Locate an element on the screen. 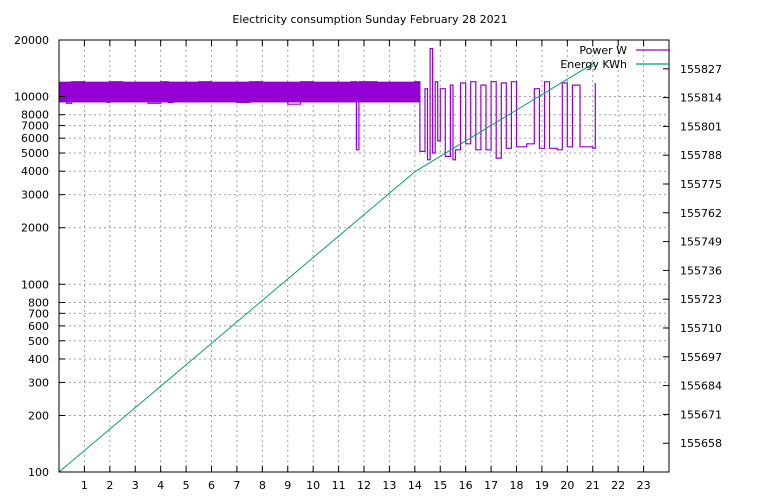 The width and height of the screenshot is (768, 500). y-left-tick-label: 700 is located at coordinates (38, 313).